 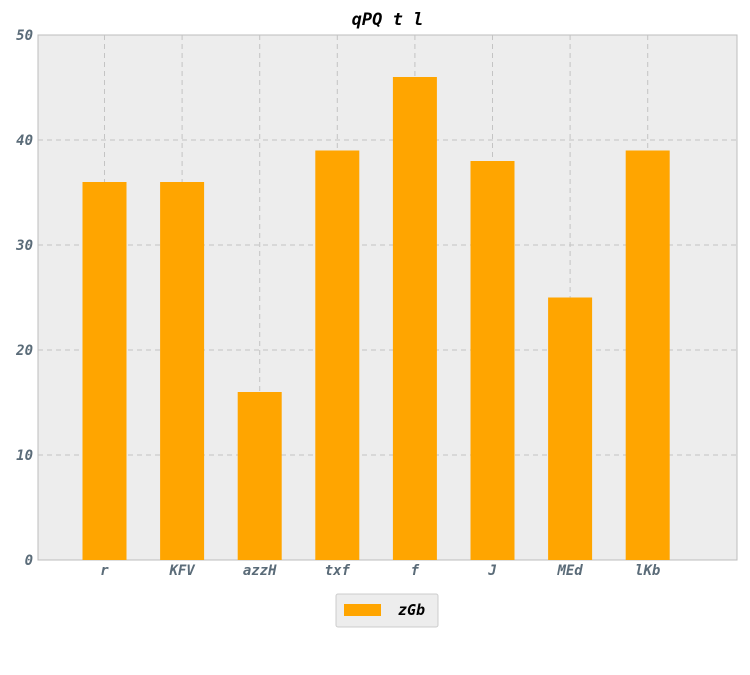 What do you see at coordinates (491, 571) in the screenshot?
I see `x-tick-label: J` at bounding box center [491, 571].